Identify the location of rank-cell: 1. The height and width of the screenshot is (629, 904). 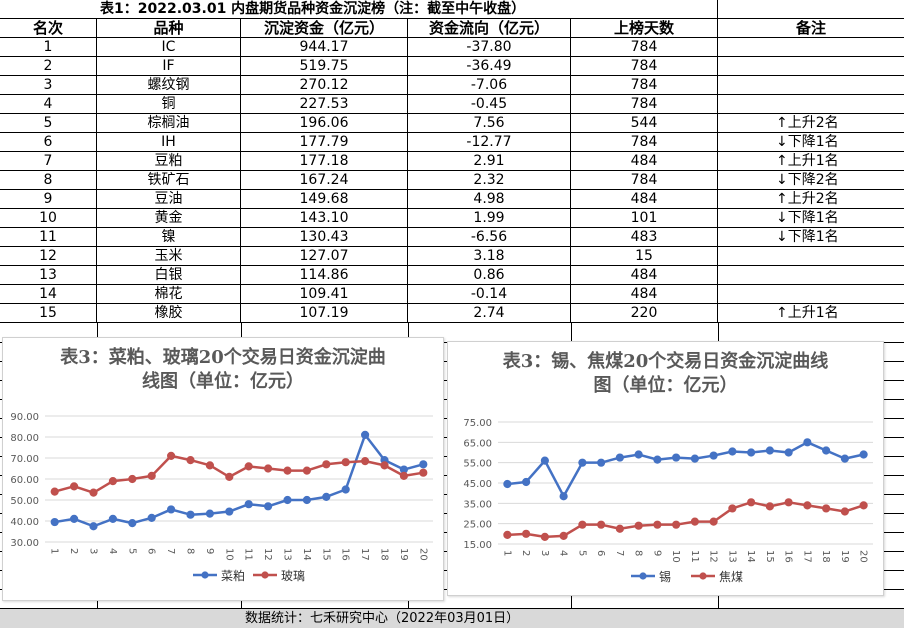
(48, 47).